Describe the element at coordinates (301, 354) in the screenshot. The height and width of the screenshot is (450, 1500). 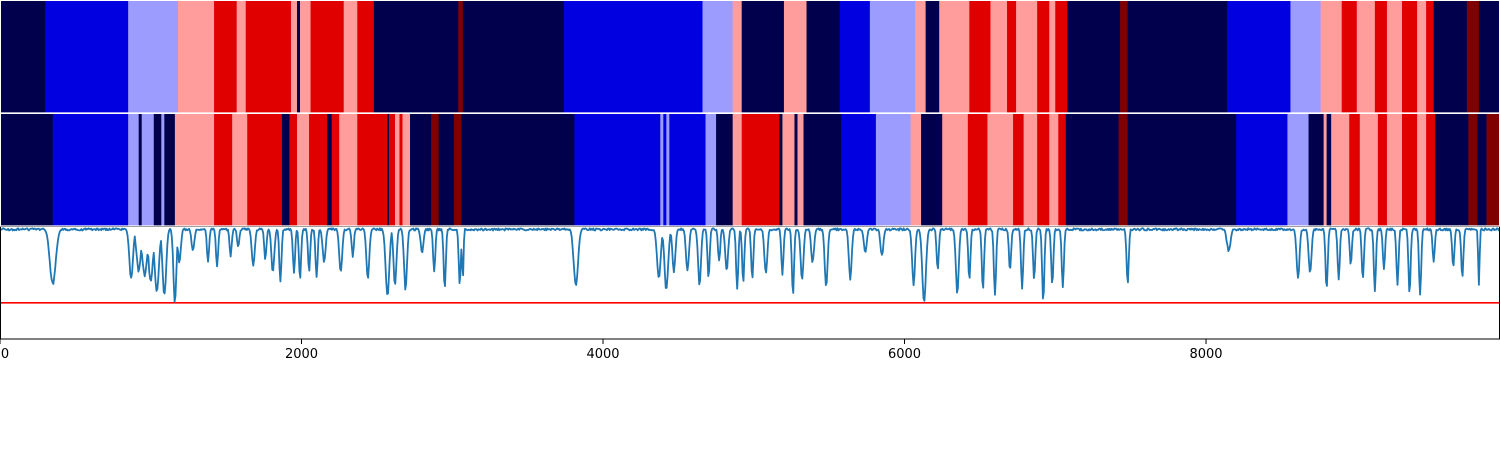
I see `x-tick-label: 2000` at that location.